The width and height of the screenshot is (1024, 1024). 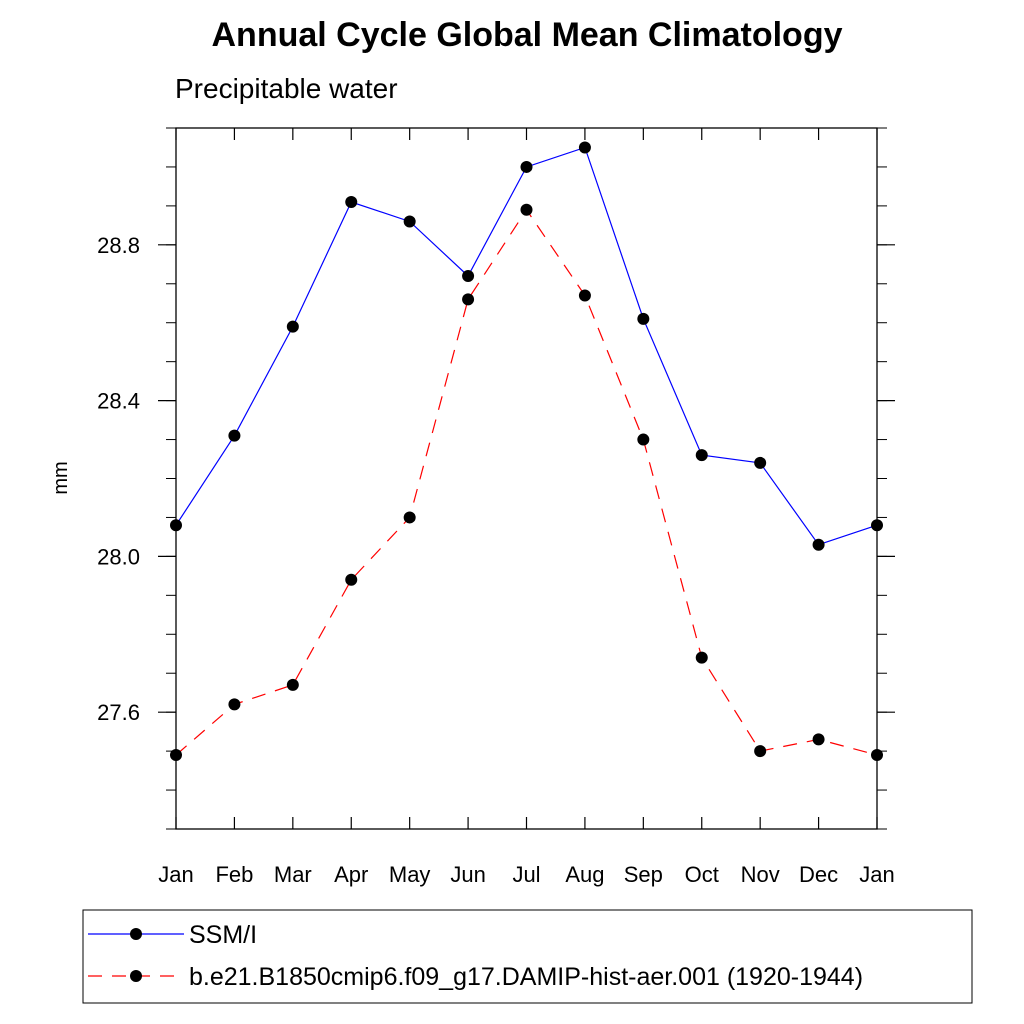 I want to click on legend-box, so click(x=527, y=956).